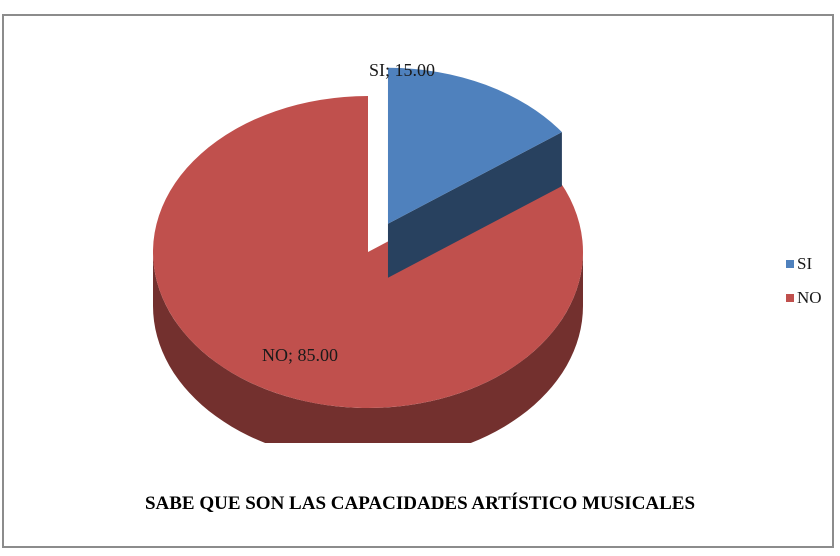  I want to click on data-label-si: SI; 15.00, so click(402, 70).